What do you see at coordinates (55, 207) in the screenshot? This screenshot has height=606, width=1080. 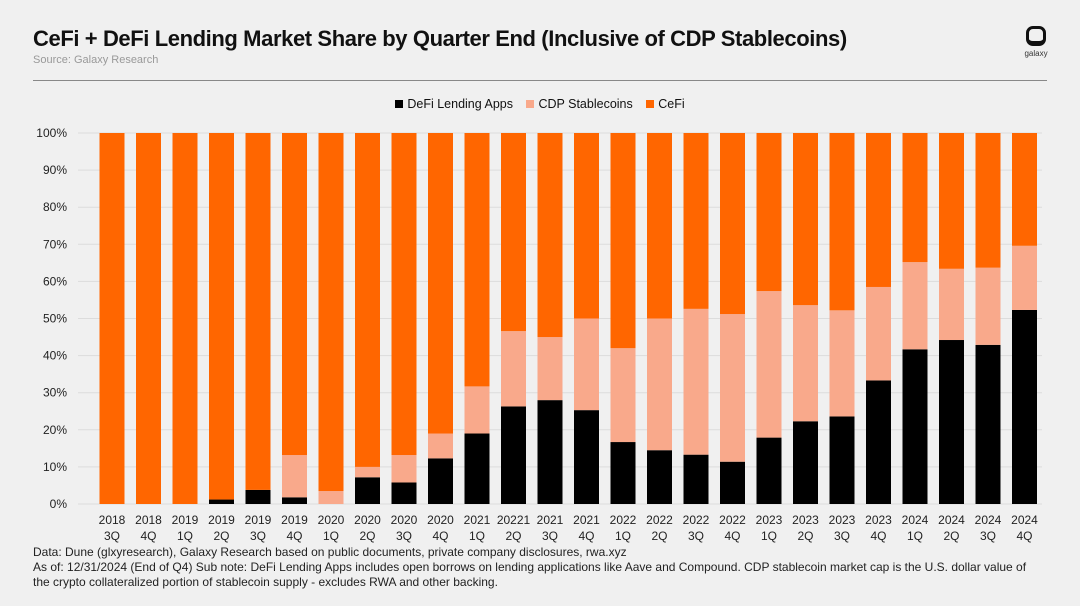 I see `y-tick-label: 80%` at bounding box center [55, 207].